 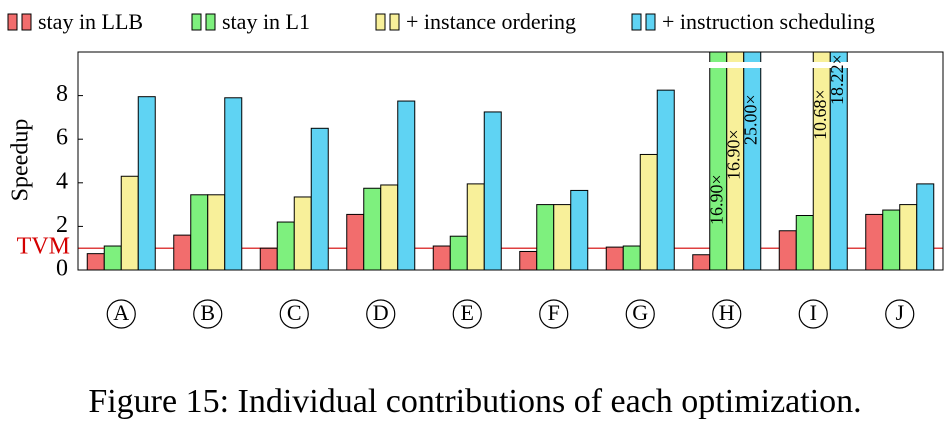 I want to click on y-tick-label: 8, so click(x=62, y=94).